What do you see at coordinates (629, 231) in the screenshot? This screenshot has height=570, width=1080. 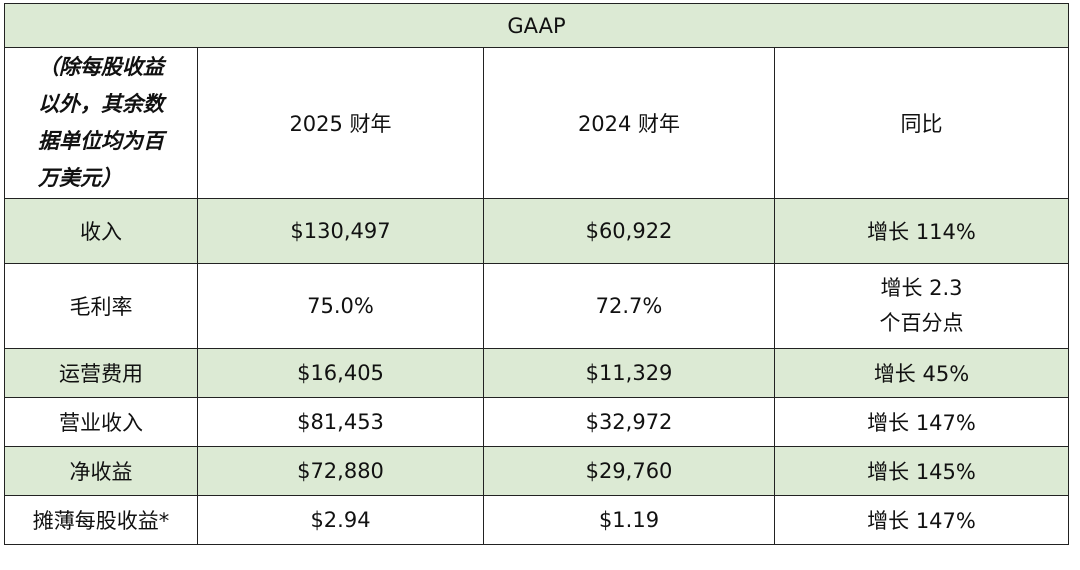 I see `cell-fy2024: $60,922` at bounding box center [629, 231].